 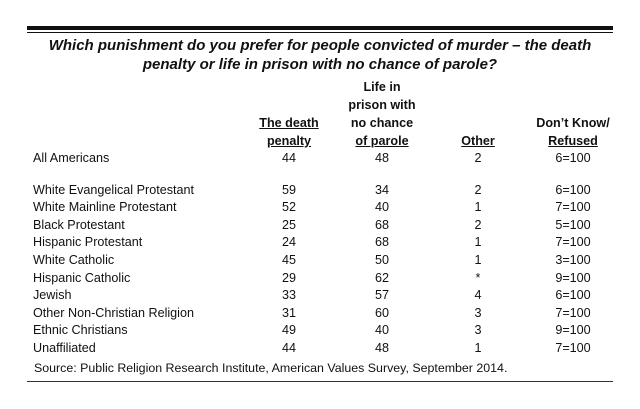 I want to click on dont-know-value: 5=100, so click(x=573, y=224).